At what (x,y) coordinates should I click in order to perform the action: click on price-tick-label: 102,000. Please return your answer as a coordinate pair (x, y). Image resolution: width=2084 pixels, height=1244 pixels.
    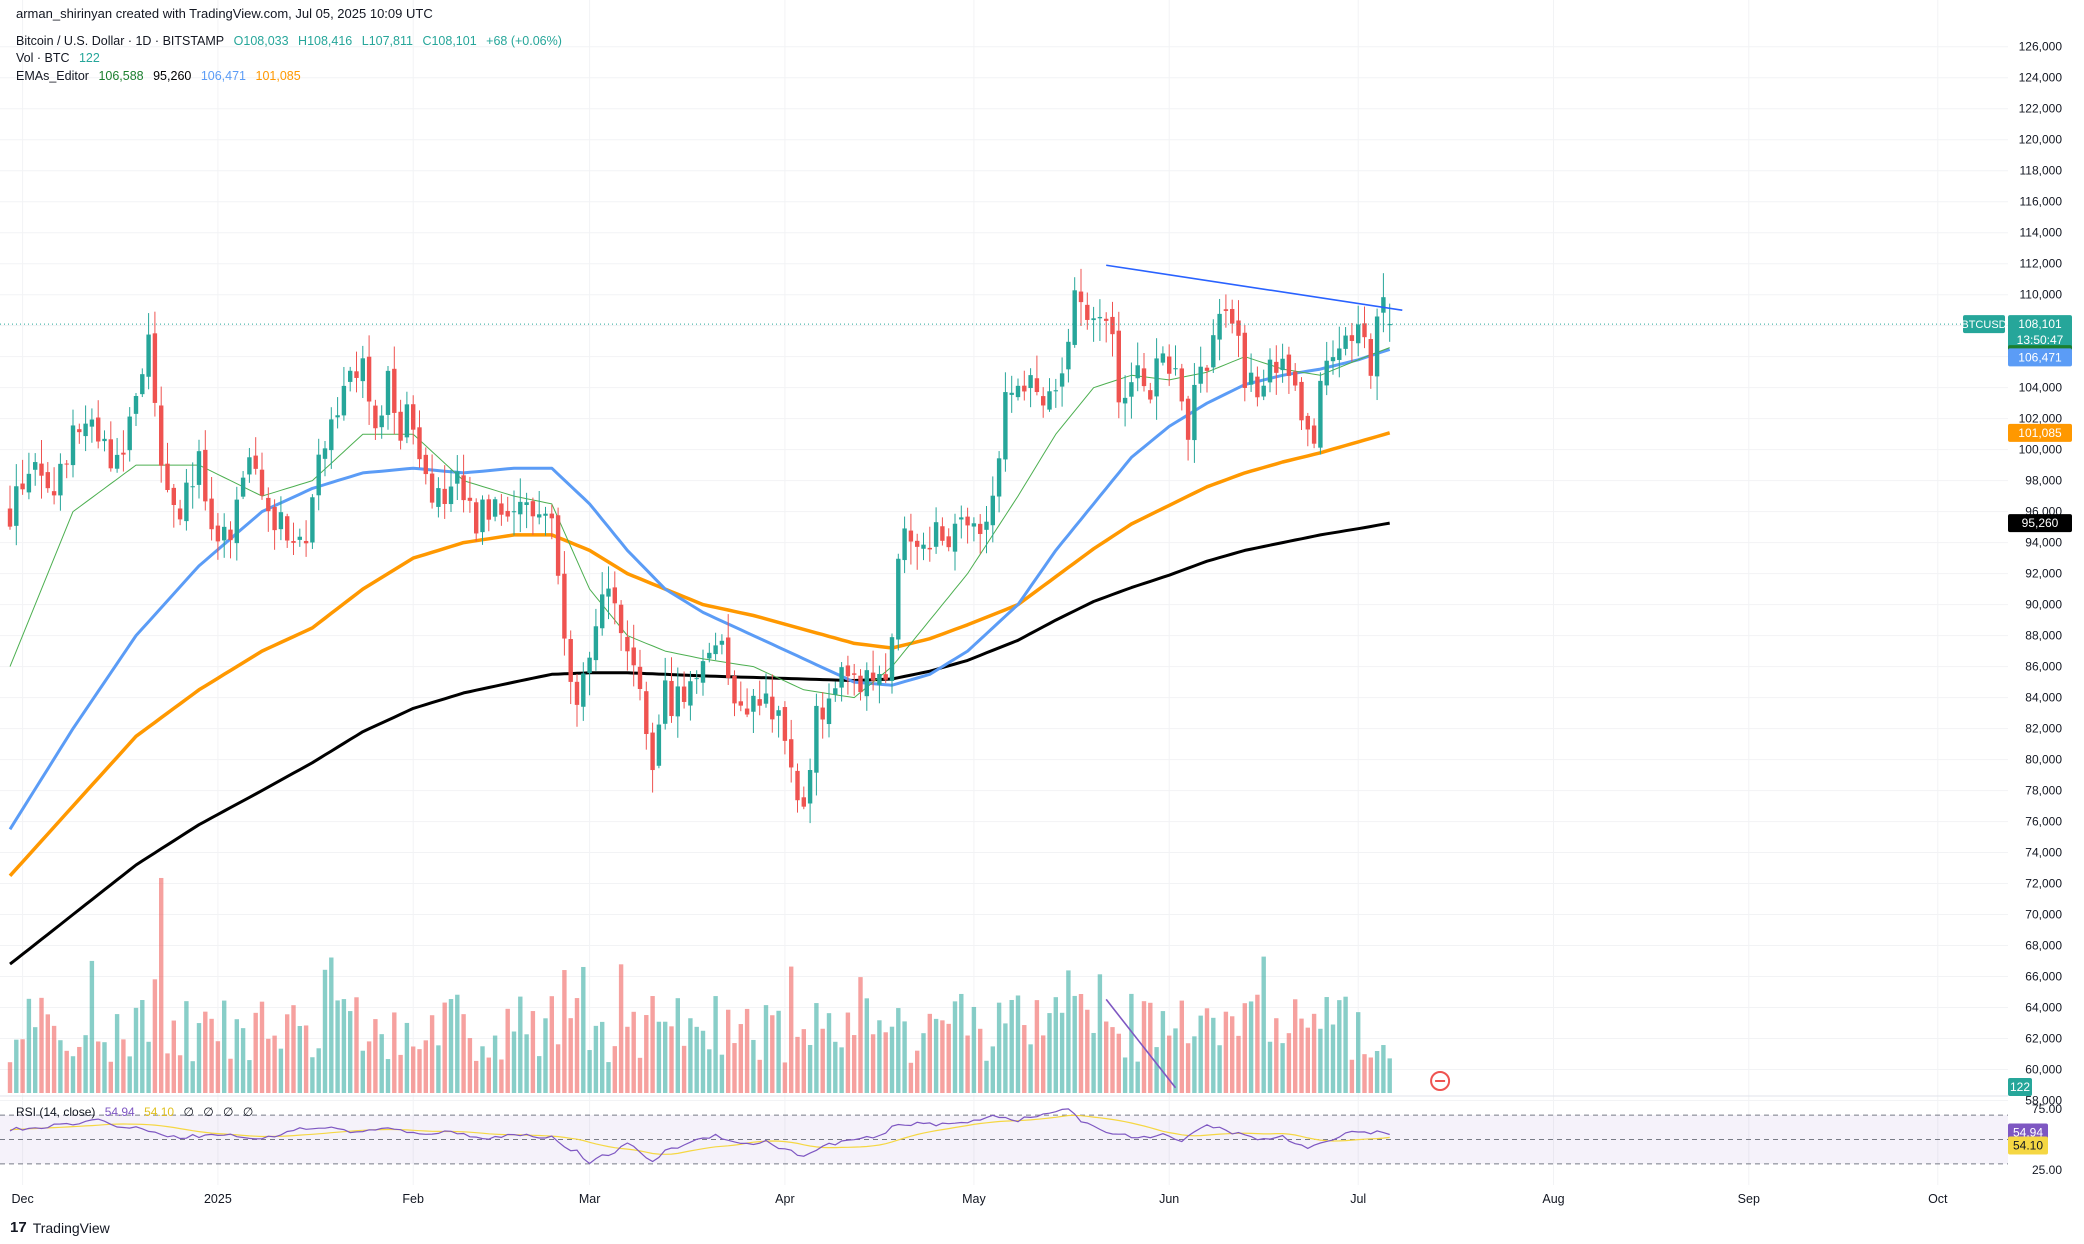
    Looking at the image, I should click on (2041, 419).